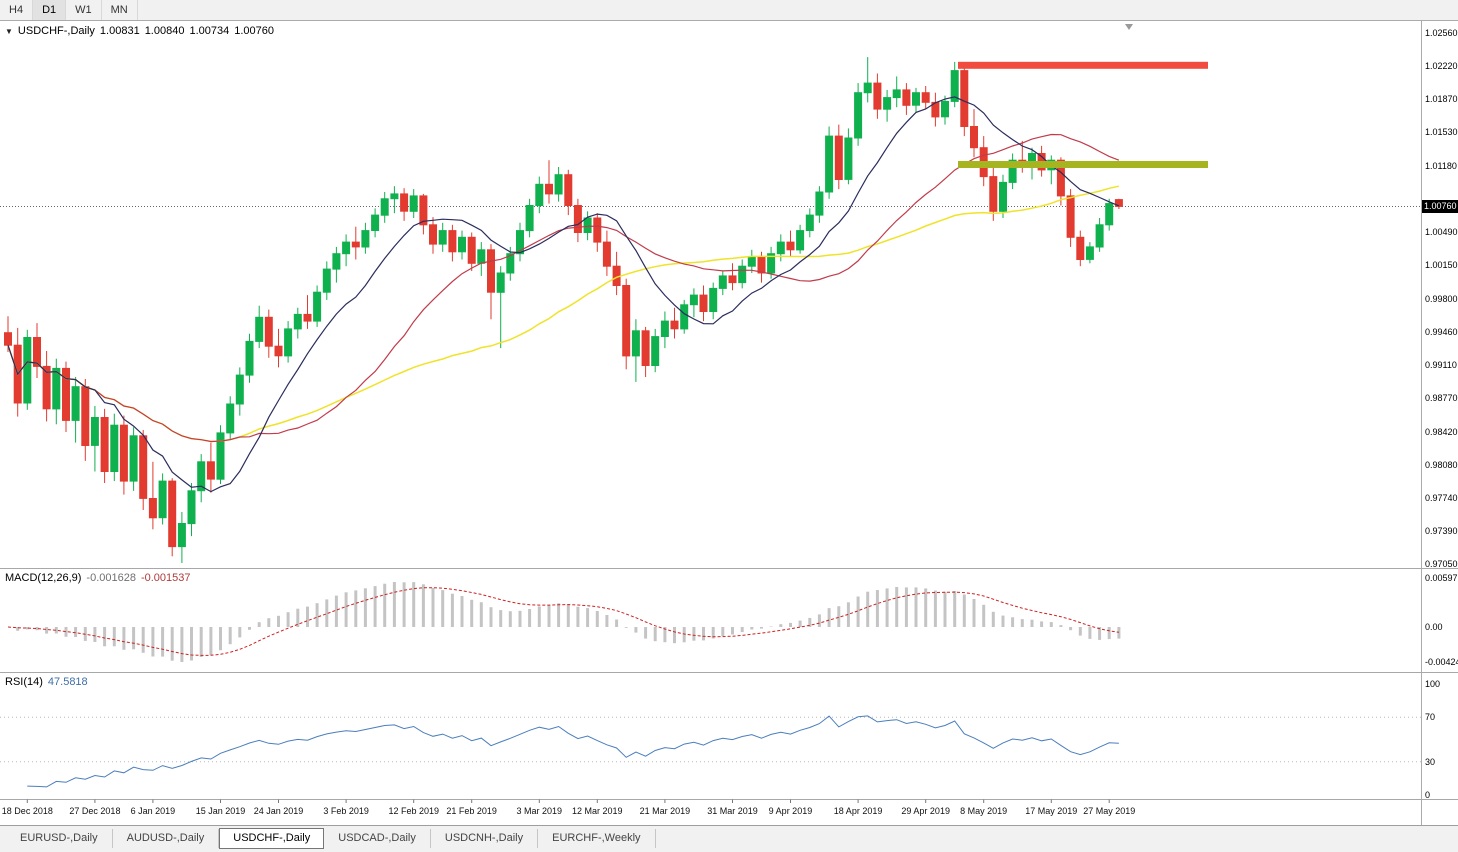  I want to click on rsi-axis: 100 70 30 0, so click(1440, 737).